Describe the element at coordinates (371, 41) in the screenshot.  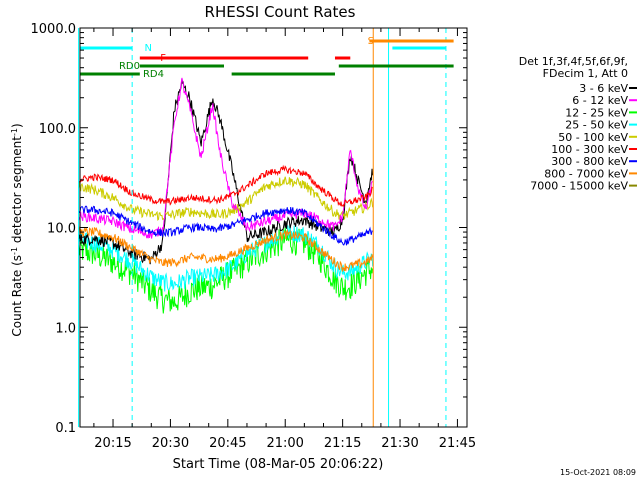
I see `annotation-s: S` at that location.